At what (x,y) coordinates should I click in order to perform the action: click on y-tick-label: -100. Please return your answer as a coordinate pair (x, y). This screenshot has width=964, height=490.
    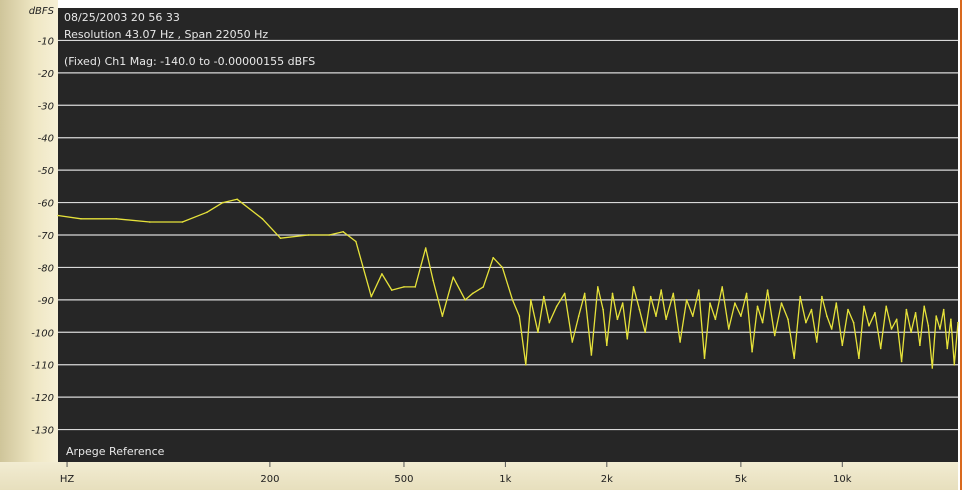
    Looking at the image, I should click on (42, 333).